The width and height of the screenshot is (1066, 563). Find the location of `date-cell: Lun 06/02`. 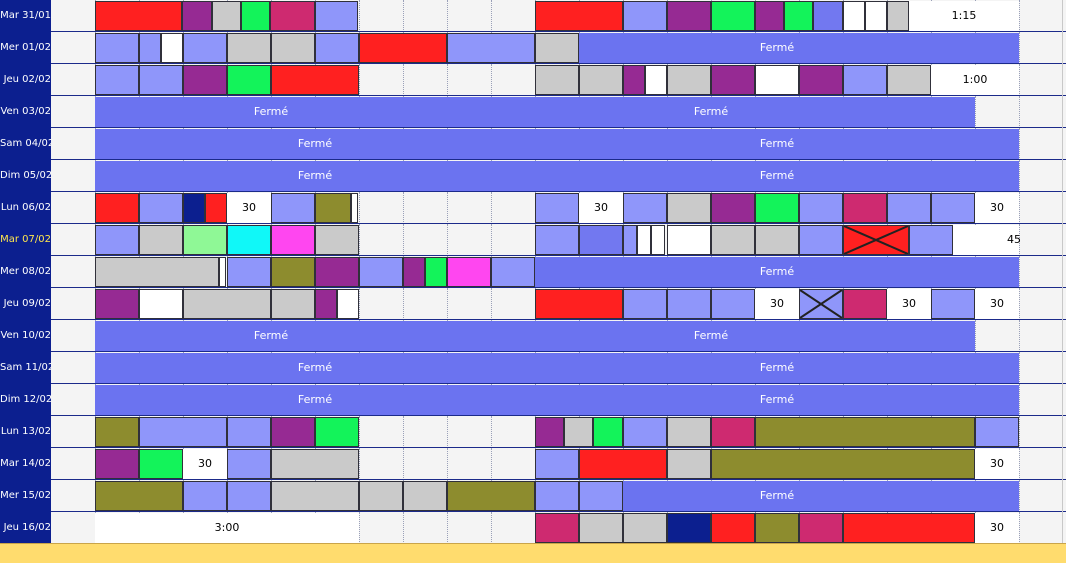

date-cell: Lun 06/02 is located at coordinates (25, 208).